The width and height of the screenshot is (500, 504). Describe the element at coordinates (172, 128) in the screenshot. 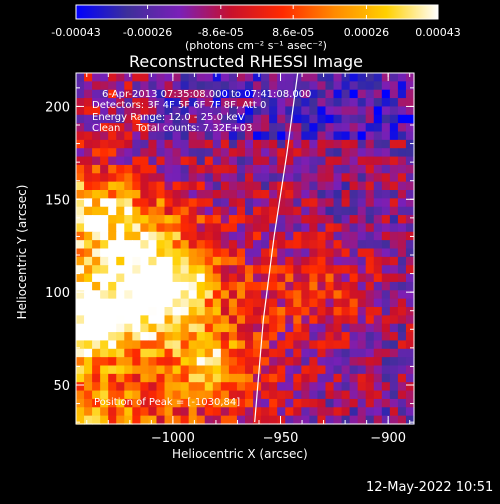

I see `info-clean: Clean Total counts: 7.32E+03` at that location.